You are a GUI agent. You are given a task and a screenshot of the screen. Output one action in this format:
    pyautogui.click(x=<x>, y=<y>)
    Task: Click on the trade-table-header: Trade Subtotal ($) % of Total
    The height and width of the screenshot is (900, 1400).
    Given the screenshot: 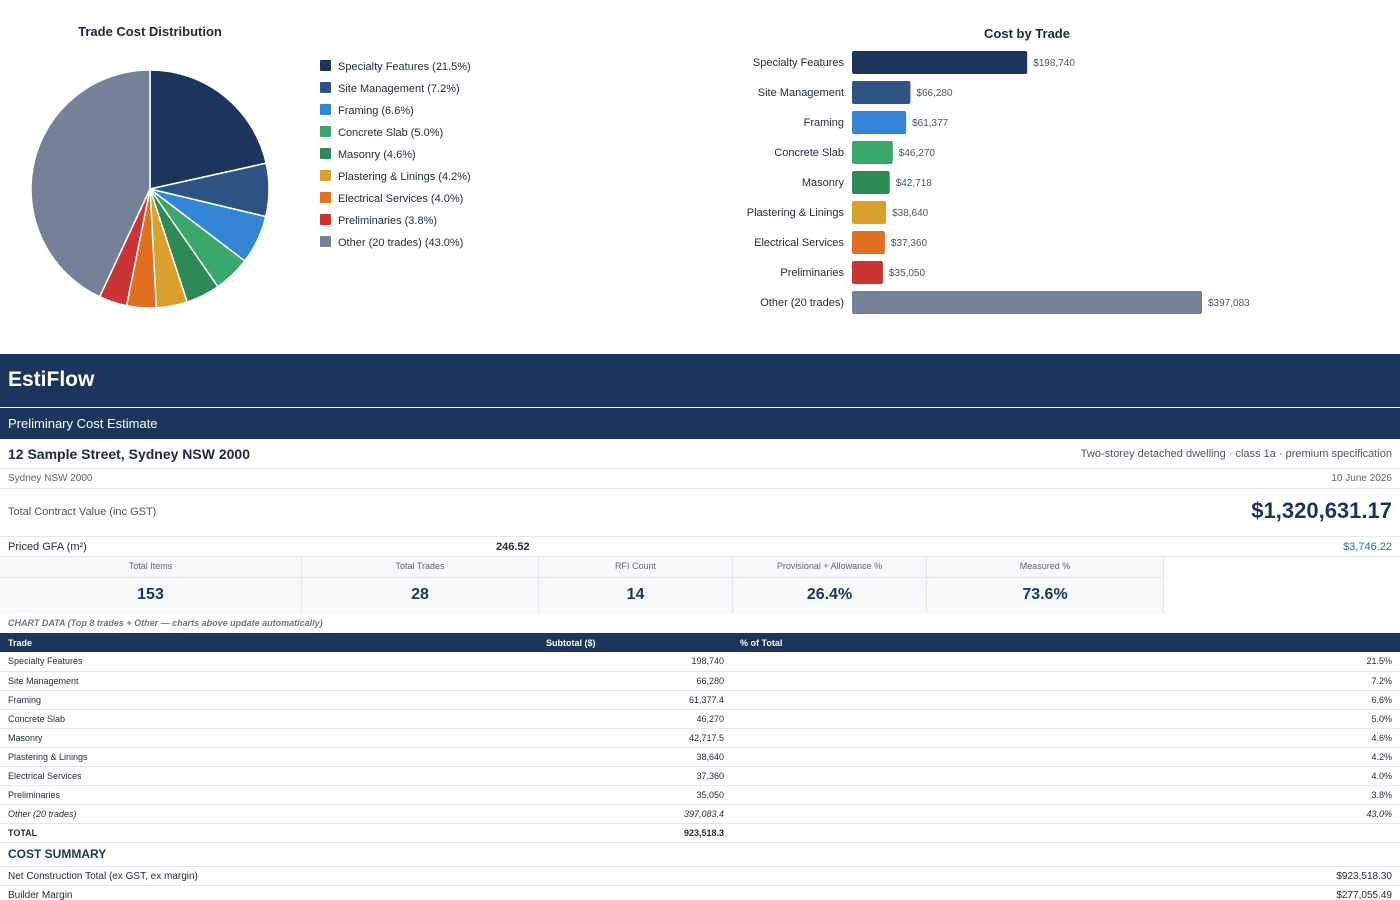 What is the action you would take?
    pyautogui.click(x=700, y=642)
    